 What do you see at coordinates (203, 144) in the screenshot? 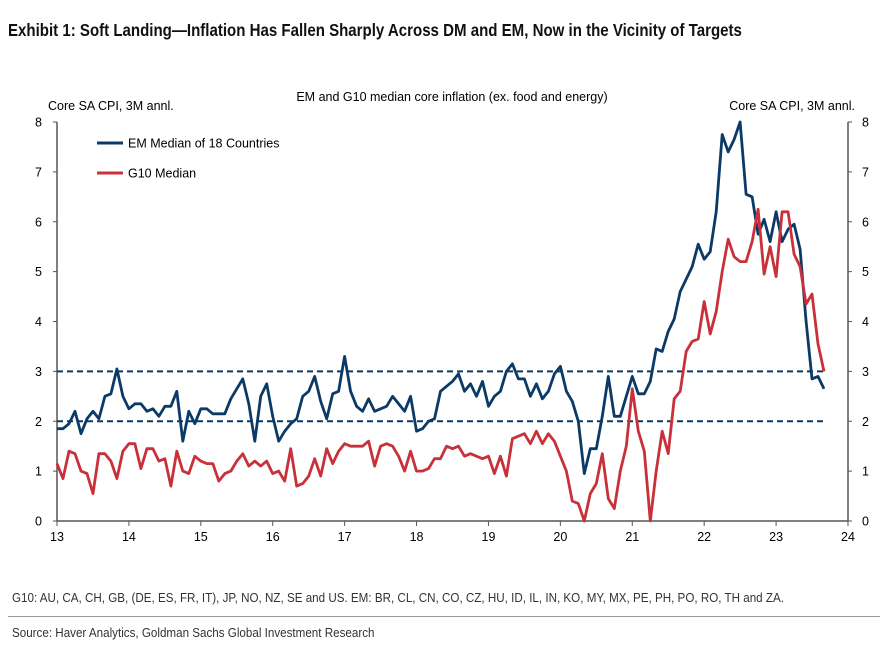
I see `legend-label-em: EM Median of 18 Countries` at bounding box center [203, 144].